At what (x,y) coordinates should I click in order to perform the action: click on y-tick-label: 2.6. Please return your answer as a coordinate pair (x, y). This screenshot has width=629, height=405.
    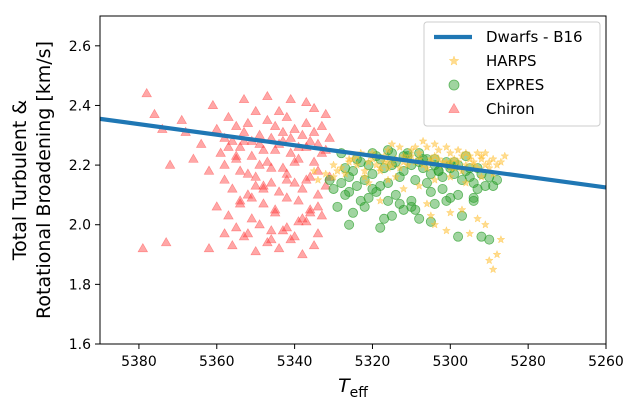
    Looking at the image, I should click on (80, 47).